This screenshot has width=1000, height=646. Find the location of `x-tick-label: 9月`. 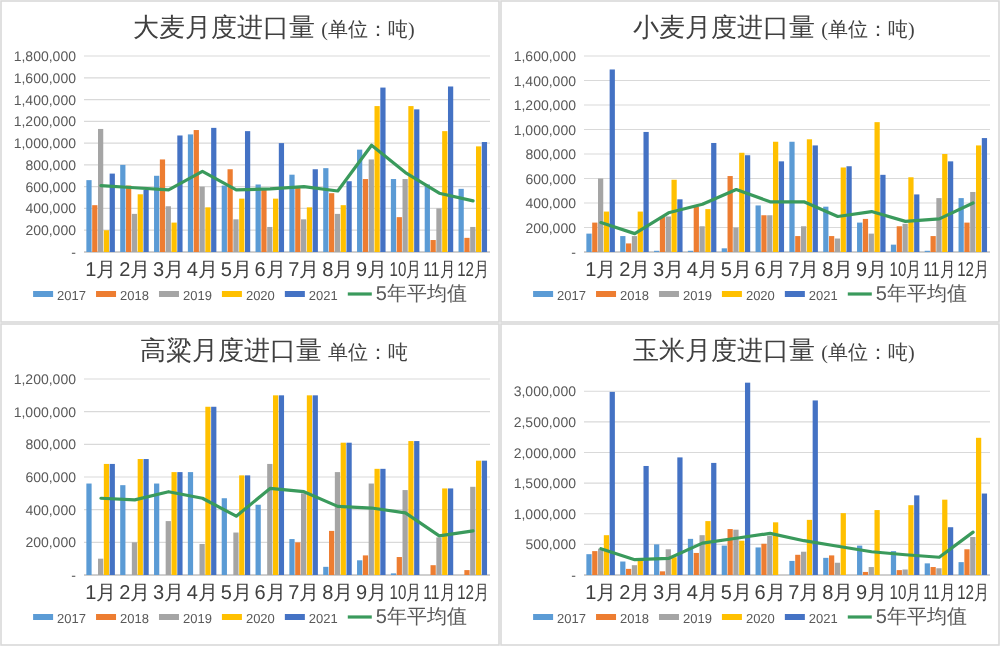

x-tick-label: 9月 is located at coordinates (872, 594).